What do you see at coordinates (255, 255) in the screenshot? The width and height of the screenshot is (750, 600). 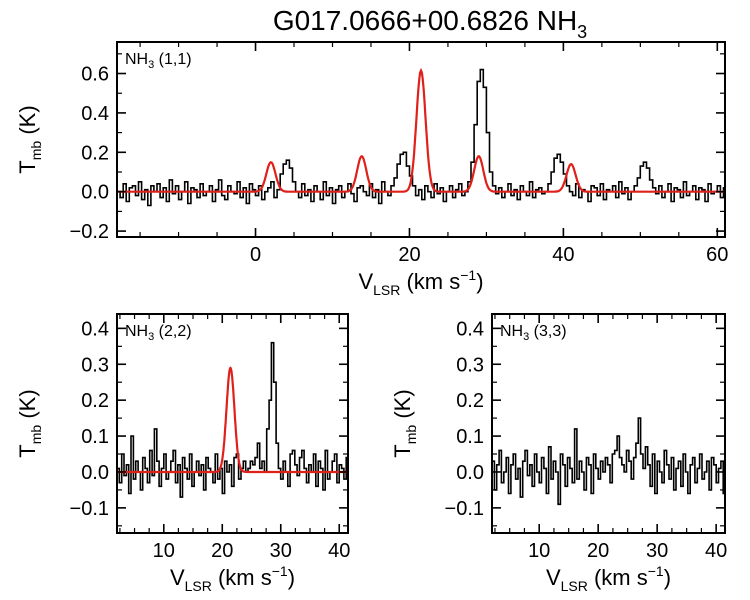 I see `x-tick-label: 0` at bounding box center [255, 255].